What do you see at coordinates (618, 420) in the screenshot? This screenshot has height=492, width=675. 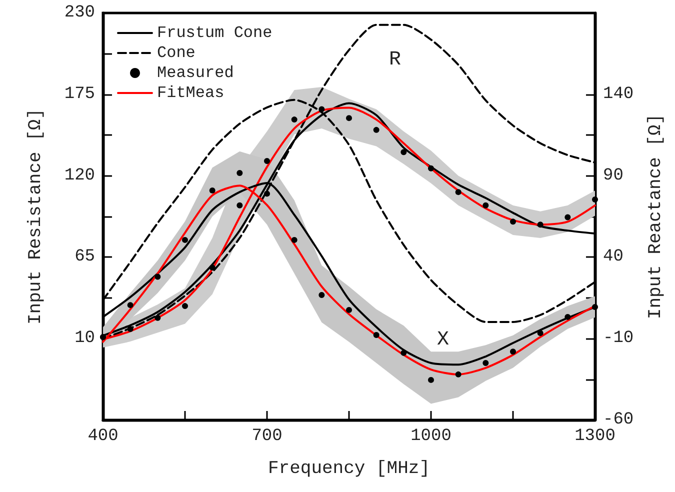 I see `y2-tick-label: -60` at bounding box center [618, 420].